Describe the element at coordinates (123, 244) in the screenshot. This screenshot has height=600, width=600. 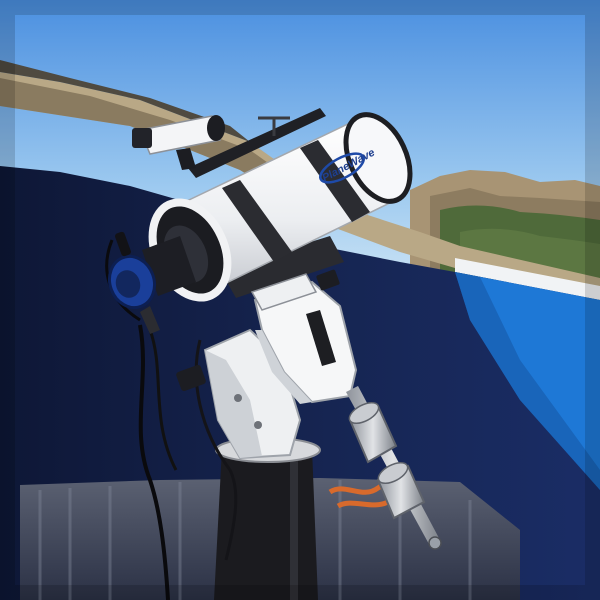
I see `camera-knob` at that location.